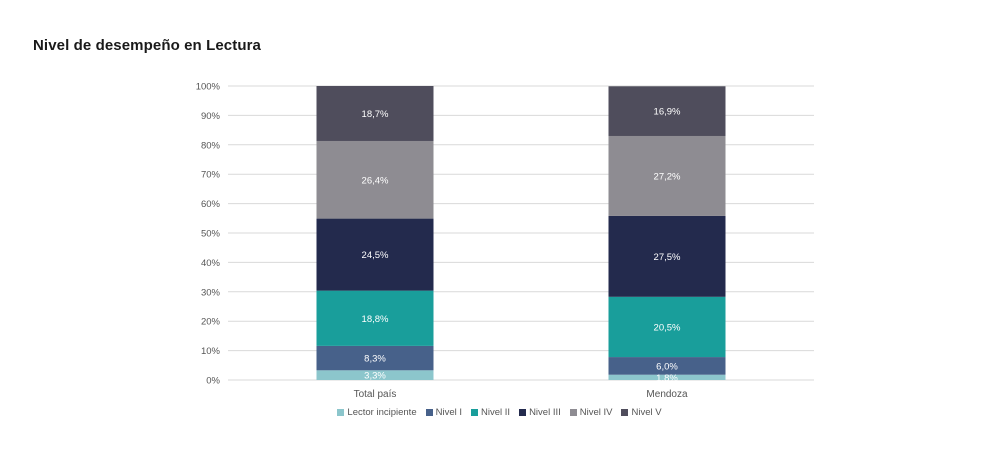 This screenshot has height=466, width=999. I want to click on y-tick-label: 60%, so click(211, 204).